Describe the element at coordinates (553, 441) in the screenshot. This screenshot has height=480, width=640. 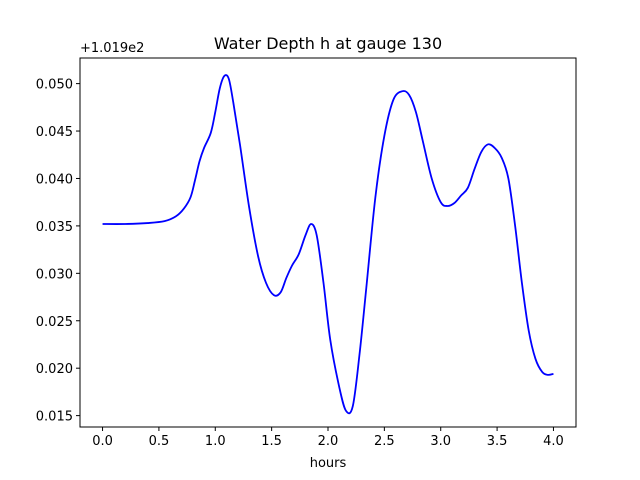
I see `x-tick-label: 4.0` at that location.